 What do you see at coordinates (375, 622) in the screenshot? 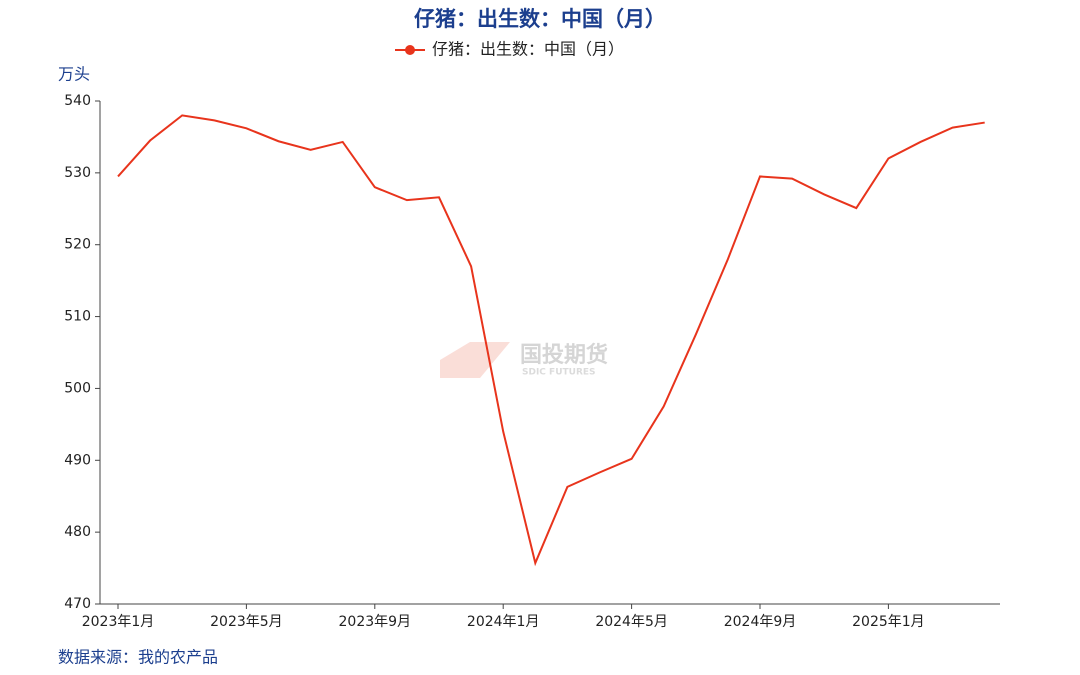
I see `x-tick-label: 2023年9月` at bounding box center [375, 622].